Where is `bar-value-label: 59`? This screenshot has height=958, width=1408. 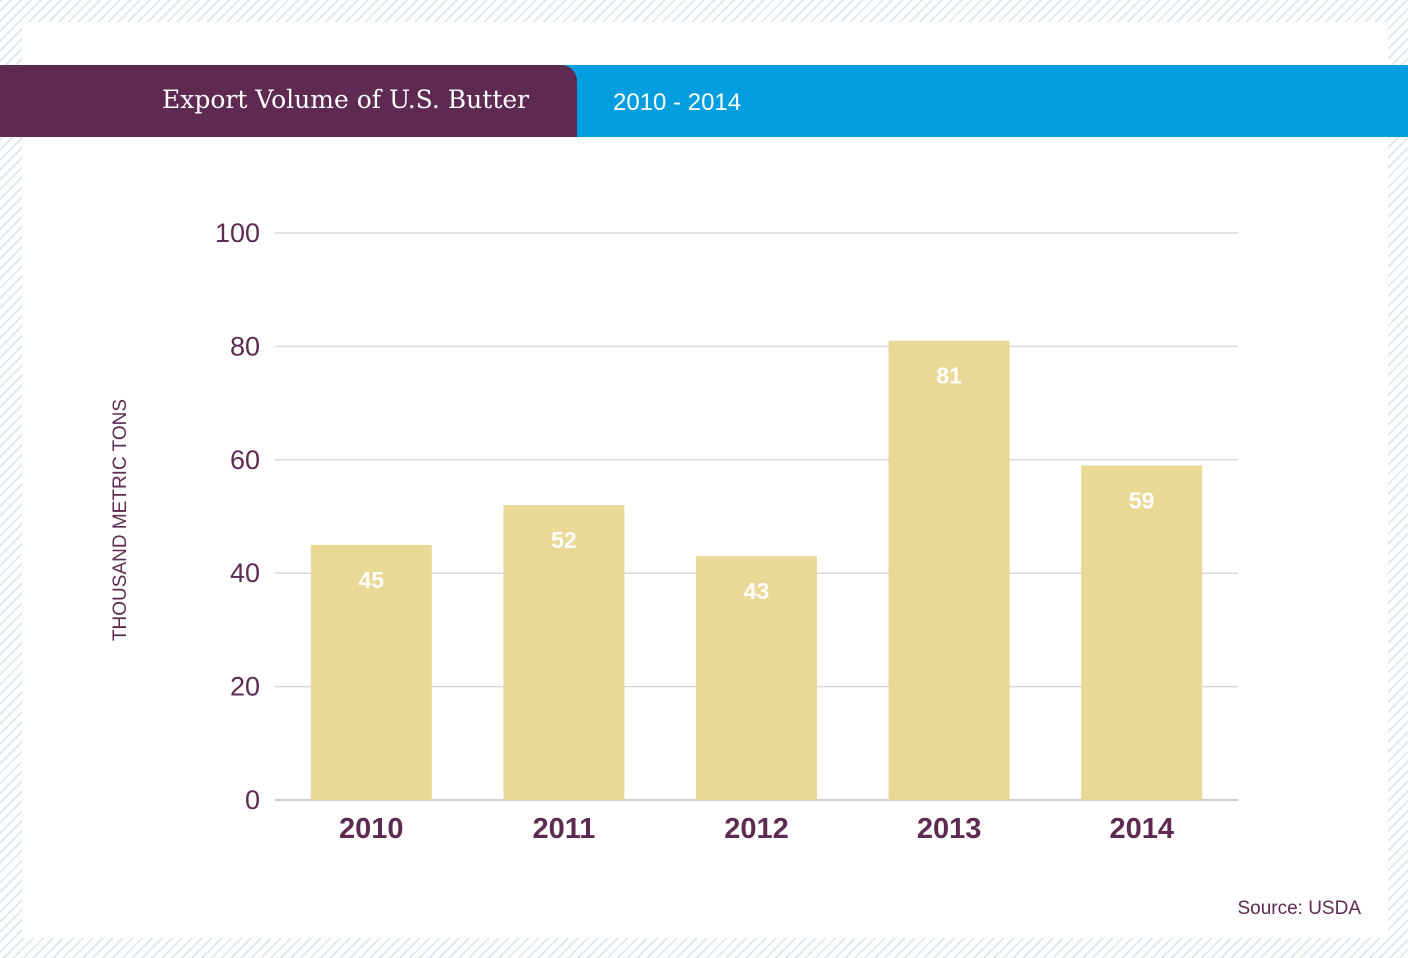
bar-value-label: 59 is located at coordinates (1142, 500).